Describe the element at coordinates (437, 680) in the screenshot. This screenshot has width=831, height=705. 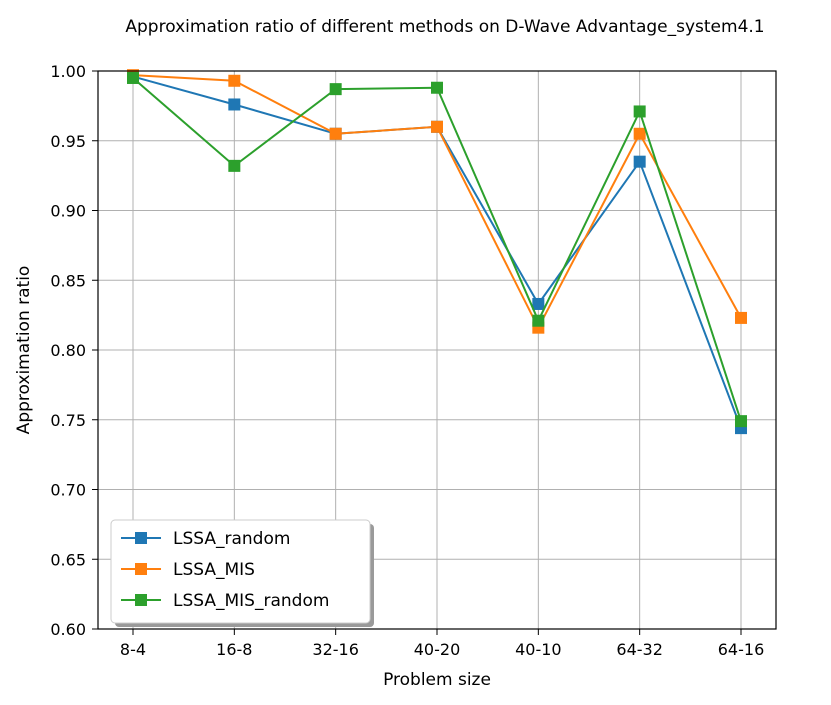
I see `x-axis-label: Problem size` at that location.